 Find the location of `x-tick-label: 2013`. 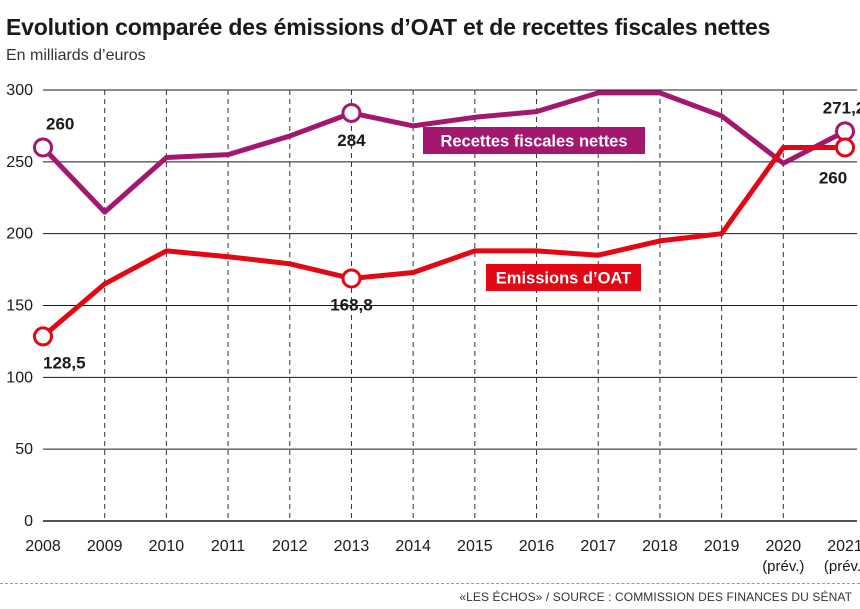

x-tick-label: 2013 is located at coordinates (352, 546).